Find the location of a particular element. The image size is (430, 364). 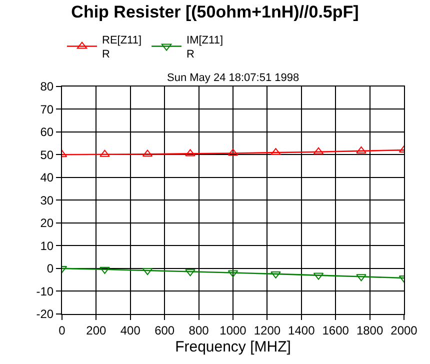

x-tick-label: 0 is located at coordinates (62, 330).